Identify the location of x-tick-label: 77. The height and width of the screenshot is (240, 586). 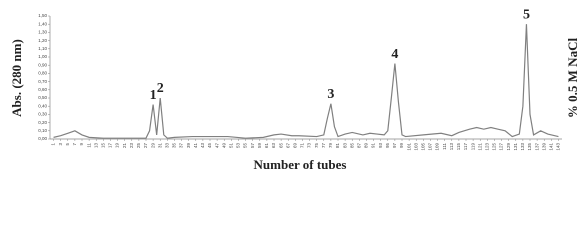
(323, 146).